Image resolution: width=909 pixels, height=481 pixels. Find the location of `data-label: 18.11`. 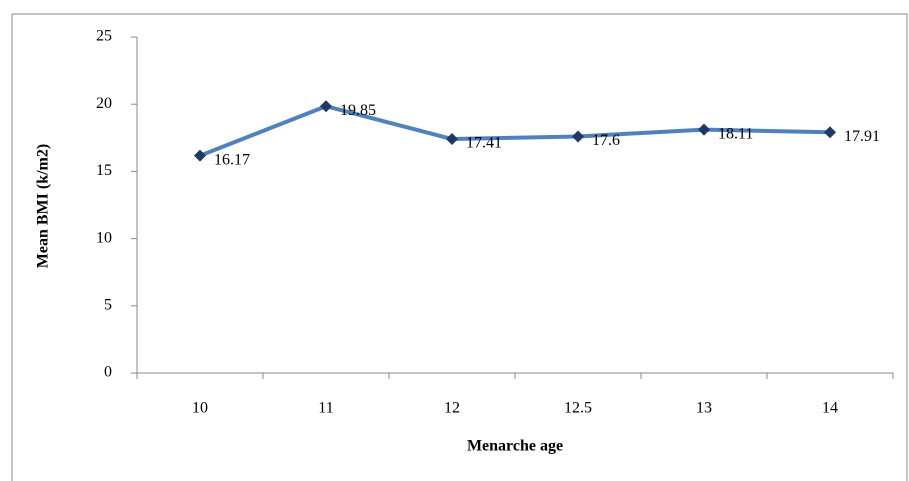

data-label: 18.11 is located at coordinates (735, 133).